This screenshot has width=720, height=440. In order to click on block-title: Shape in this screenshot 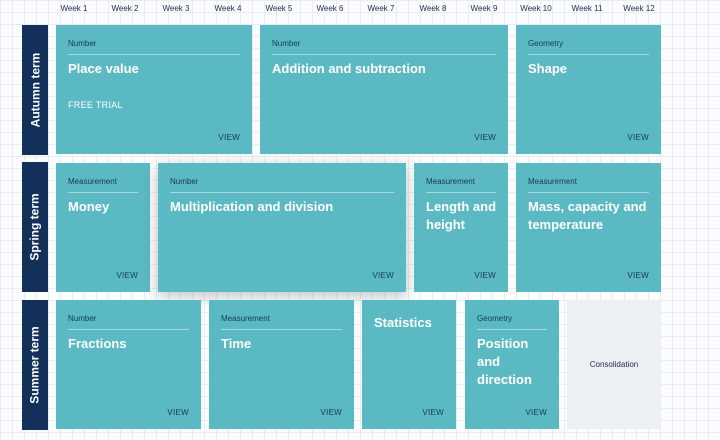, I will do `click(548, 68)`.